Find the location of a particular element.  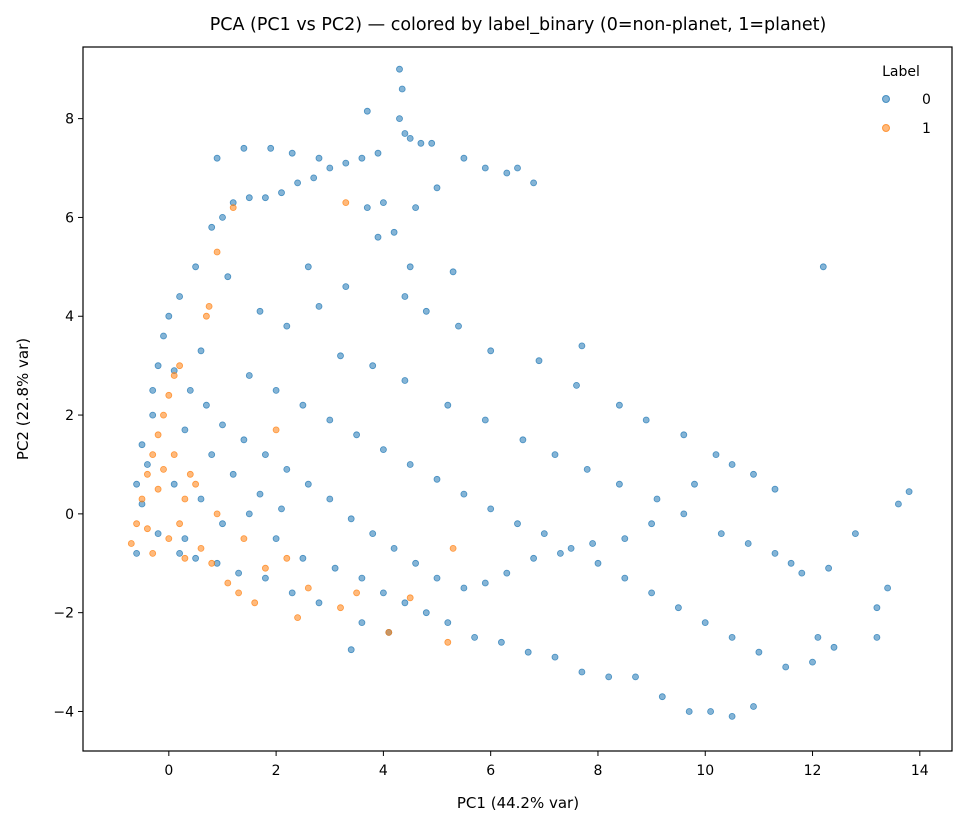

y-axis-label: PC2 (22.8% var) is located at coordinates (23, 399).